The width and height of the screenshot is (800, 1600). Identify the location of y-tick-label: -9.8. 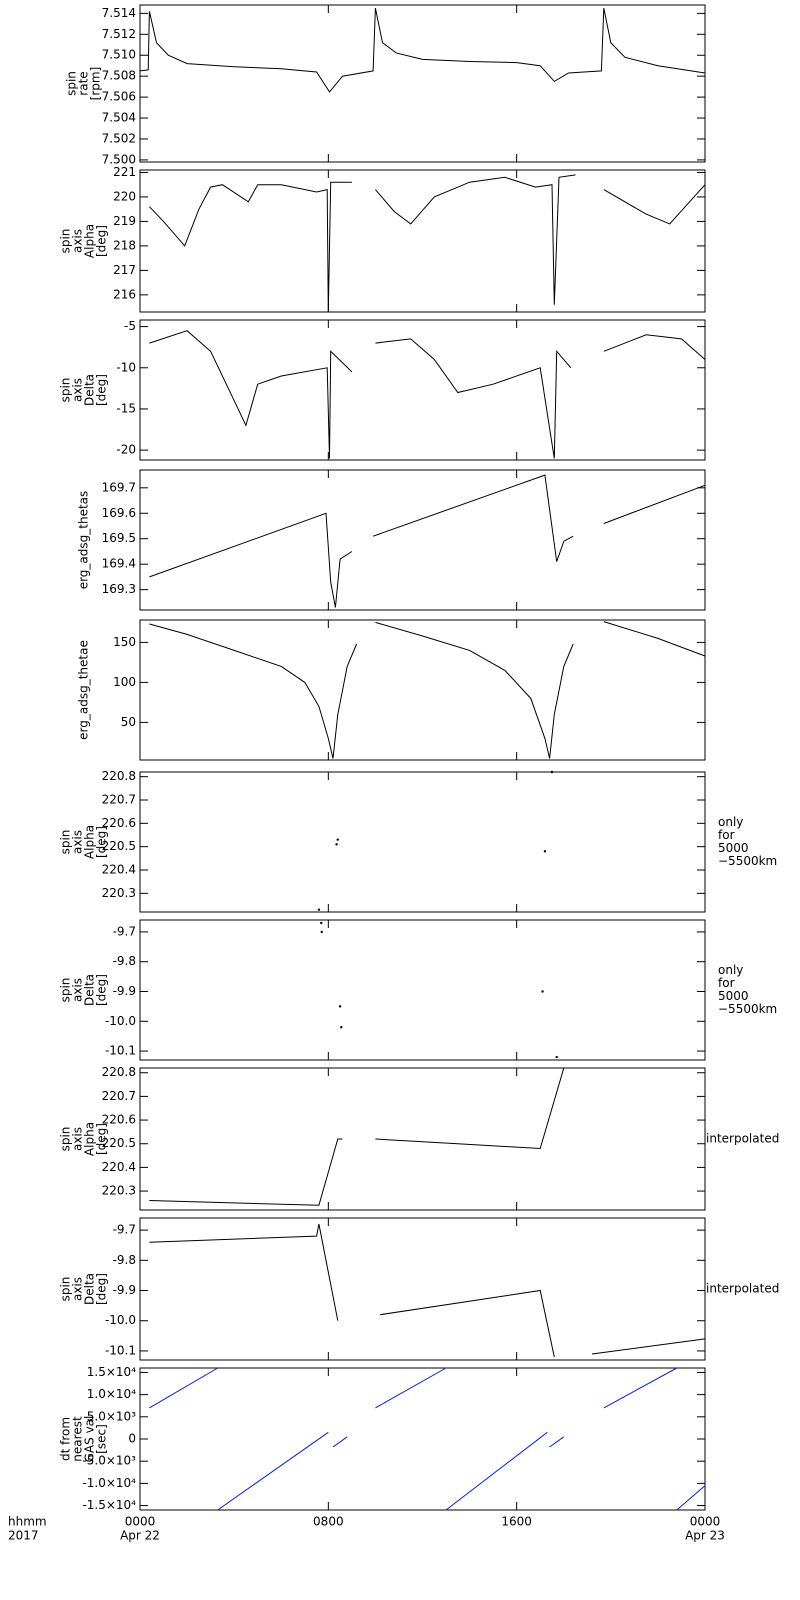
(124, 1260).